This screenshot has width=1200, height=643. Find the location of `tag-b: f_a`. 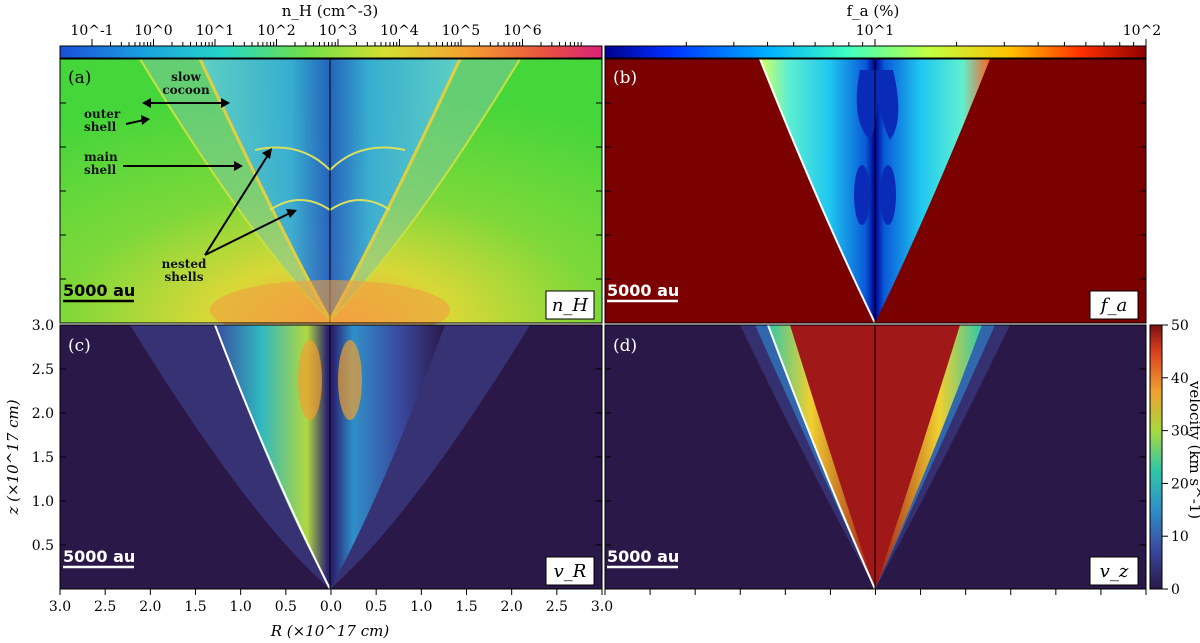

tag-b: f_a is located at coordinates (1114, 305).